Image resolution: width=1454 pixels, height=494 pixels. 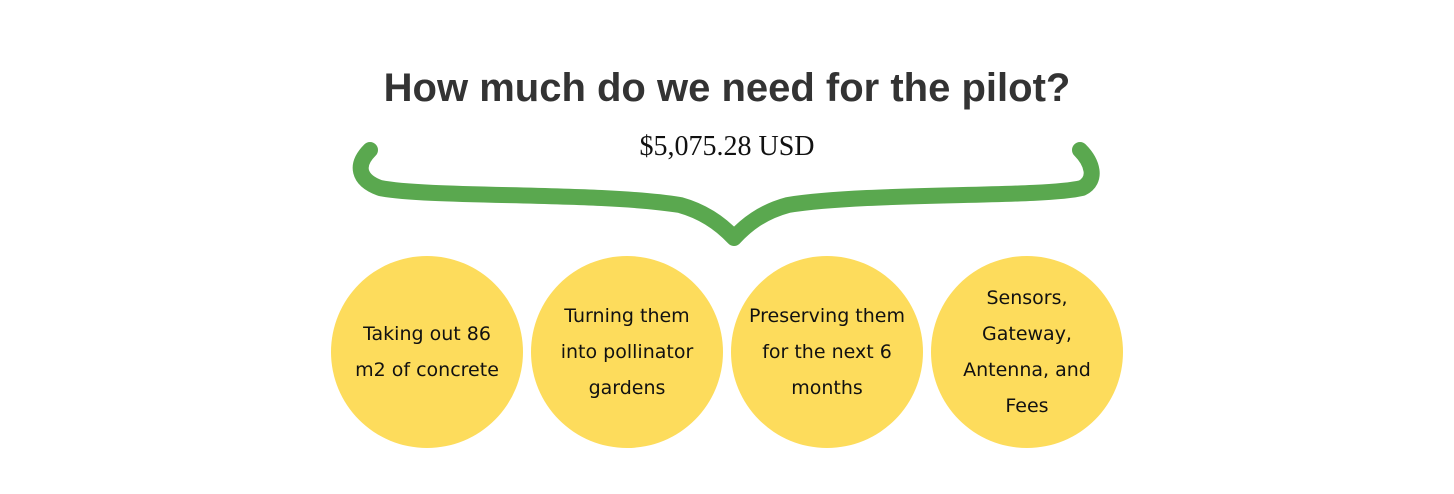 I want to click on cost-item-label: Preserving them for the next 6 months, so click(x=827, y=352).